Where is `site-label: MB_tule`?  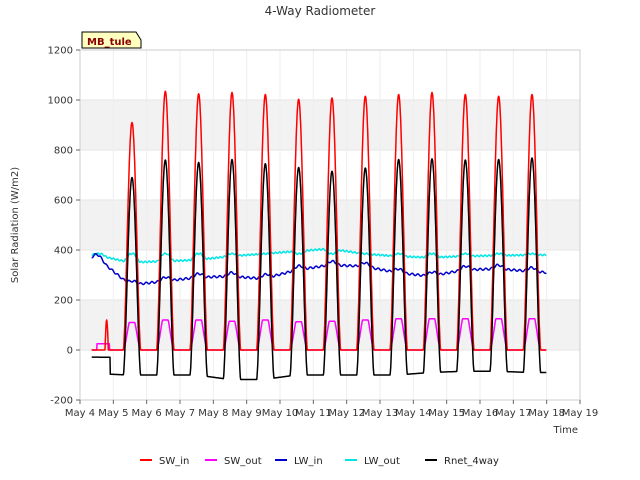 site-label: MB_tule is located at coordinates (109, 42).